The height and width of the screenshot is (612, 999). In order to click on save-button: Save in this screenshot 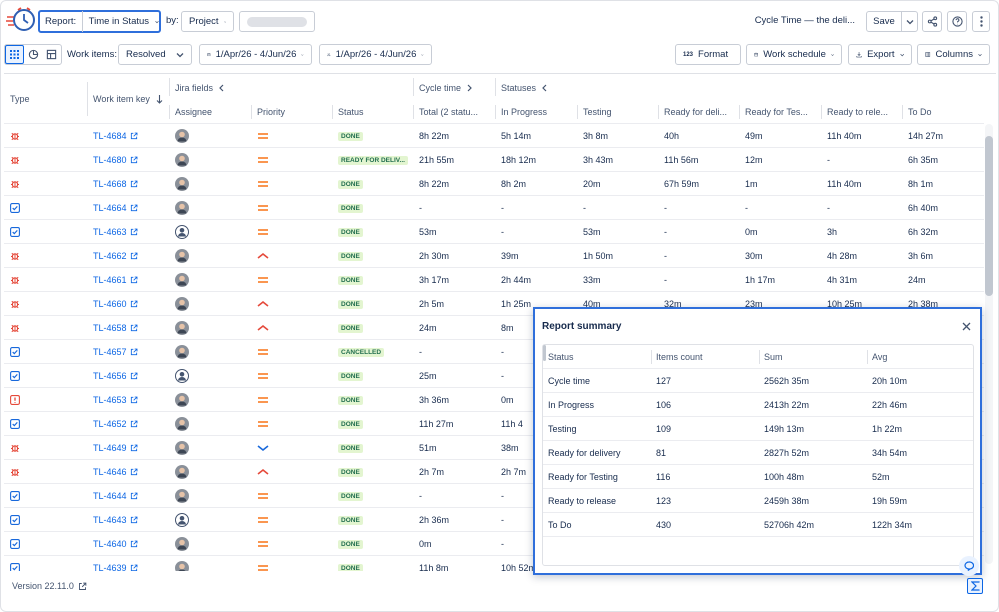, I will do `click(884, 21)`.